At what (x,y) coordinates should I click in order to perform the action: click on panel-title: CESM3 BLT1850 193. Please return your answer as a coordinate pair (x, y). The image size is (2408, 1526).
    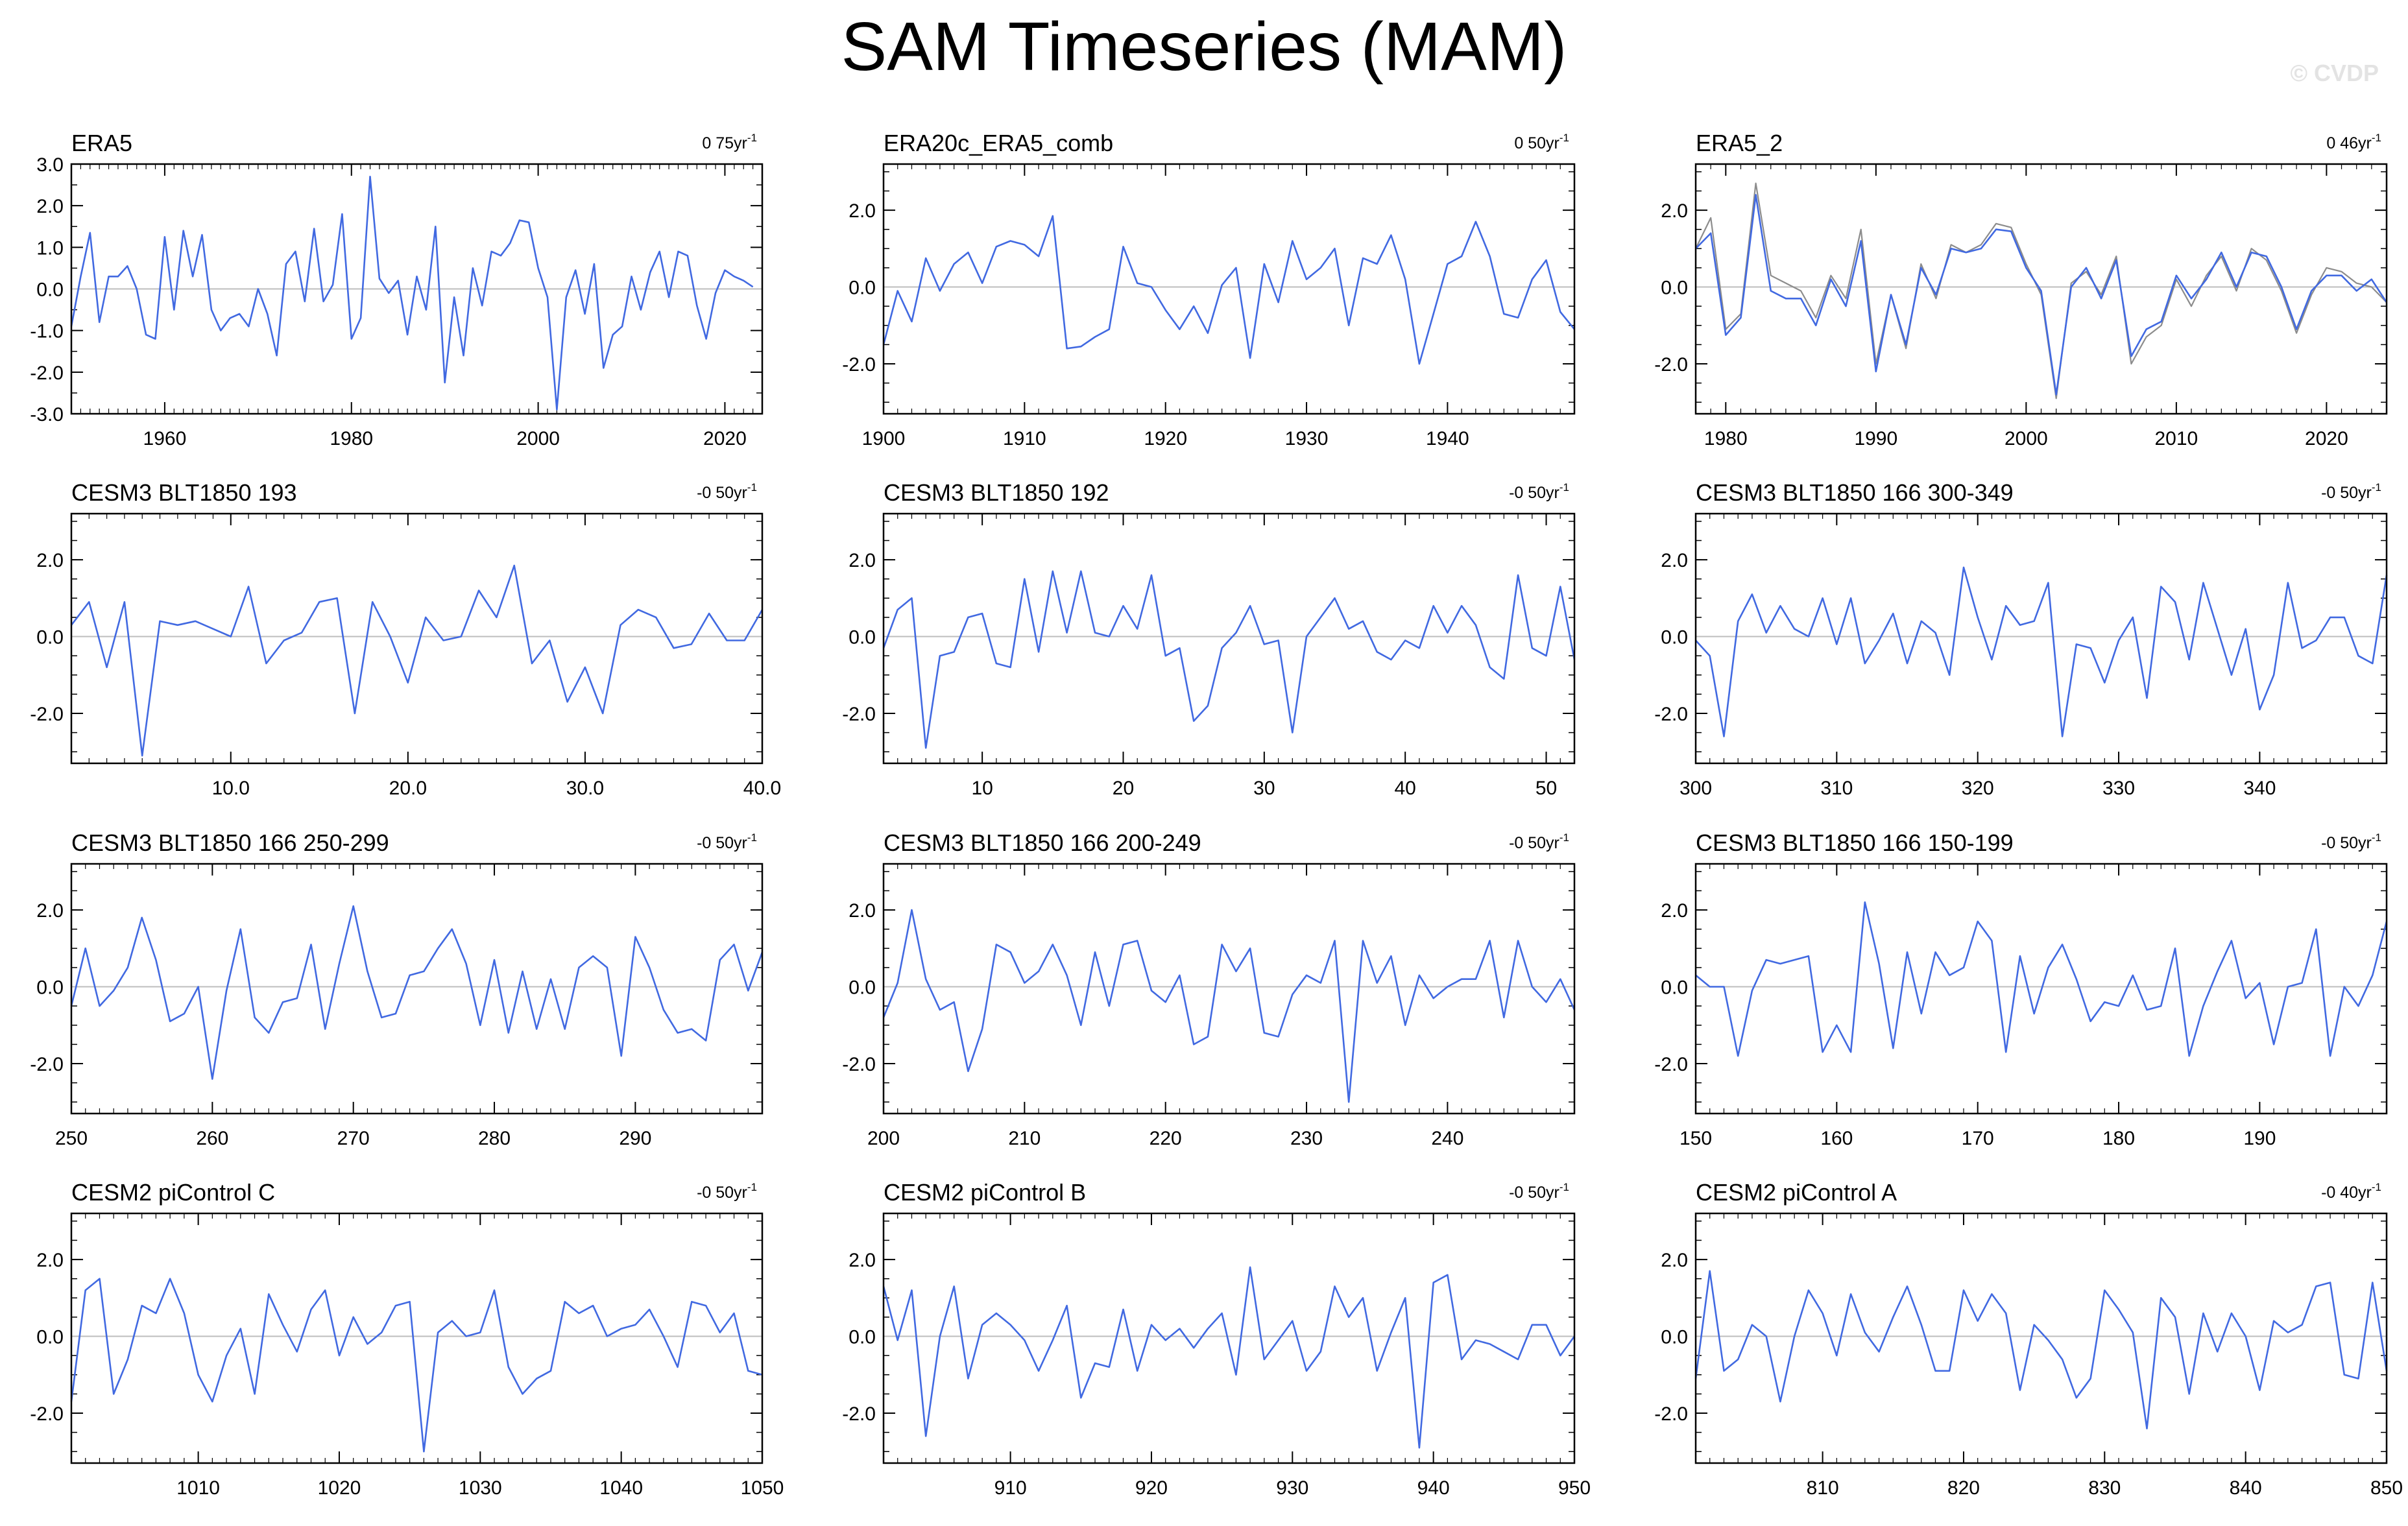
    Looking at the image, I should click on (184, 492).